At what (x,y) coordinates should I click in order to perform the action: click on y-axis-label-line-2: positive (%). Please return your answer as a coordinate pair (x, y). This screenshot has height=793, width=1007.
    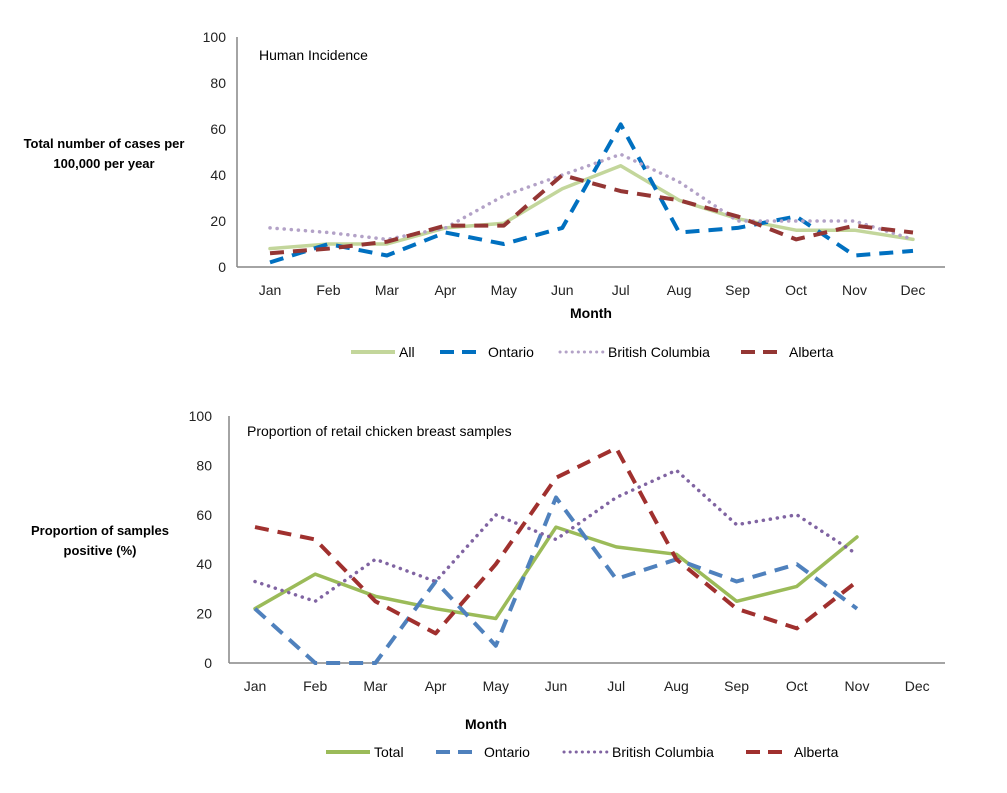
    Looking at the image, I should click on (100, 550).